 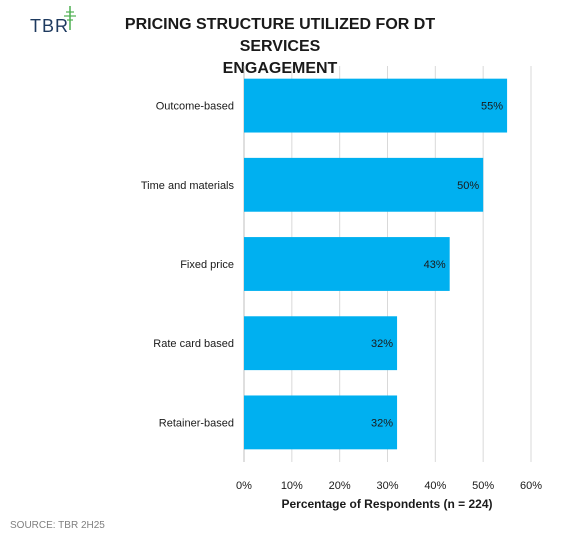 I want to click on category-label: Rate card based, so click(x=193, y=344).